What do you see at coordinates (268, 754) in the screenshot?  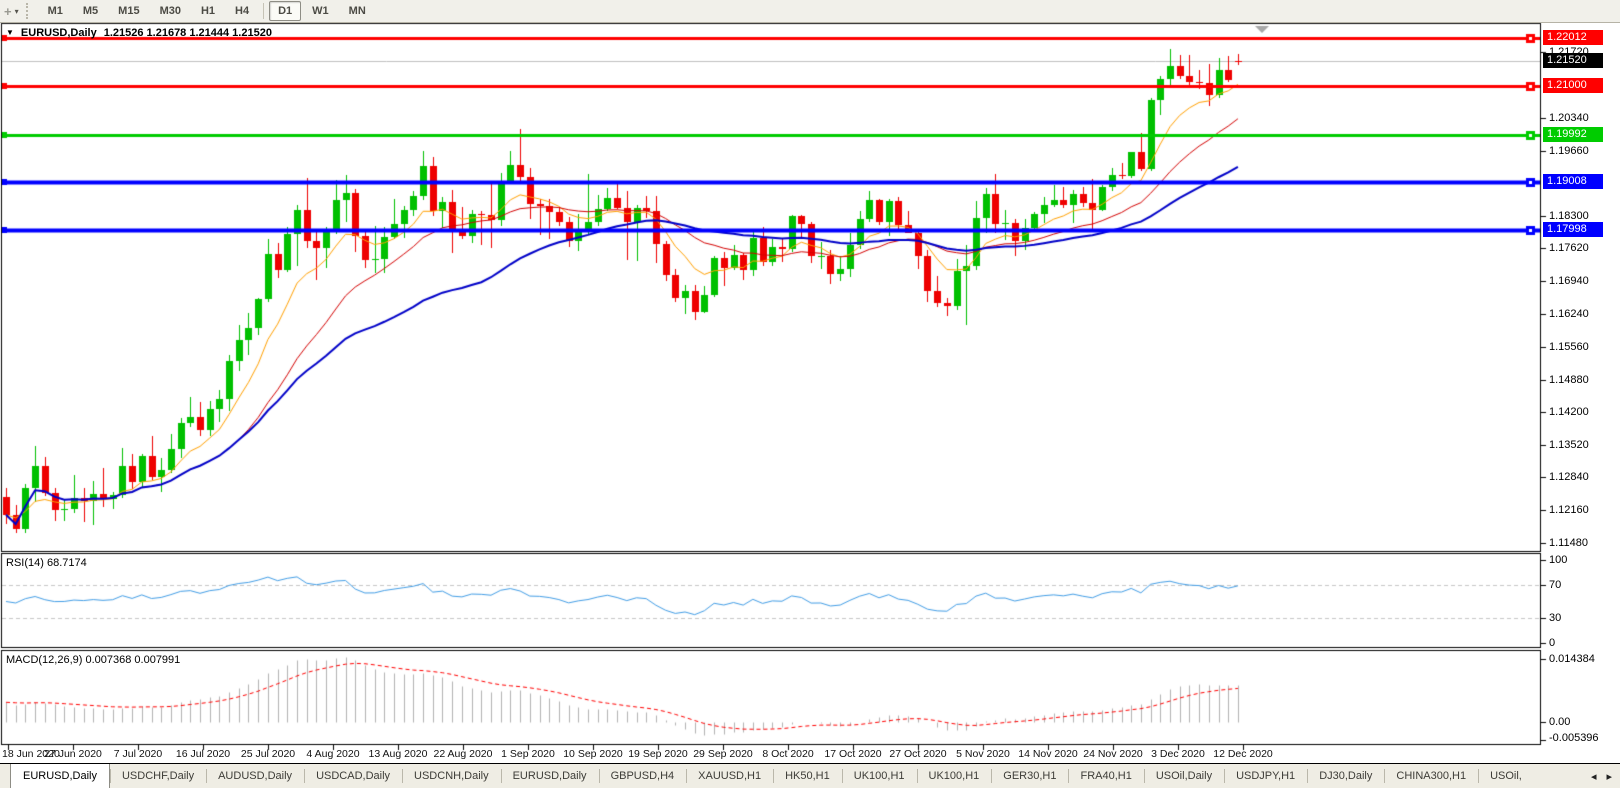 I see `date-axis-label: 25 Jul 2020` at bounding box center [268, 754].